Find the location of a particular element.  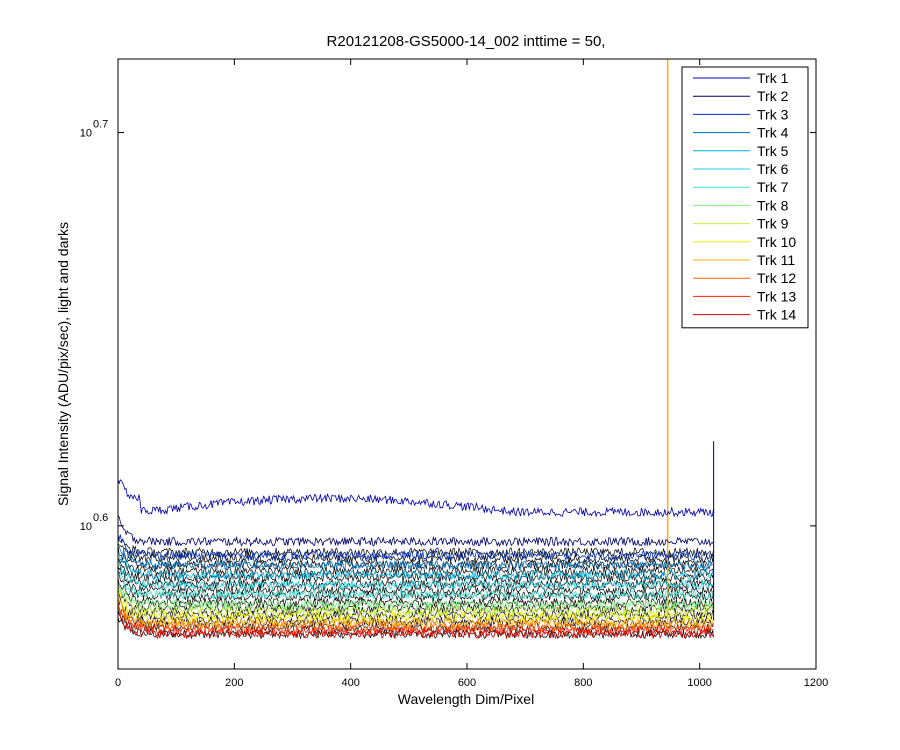

legend-label: Trk 4 is located at coordinates (773, 133).